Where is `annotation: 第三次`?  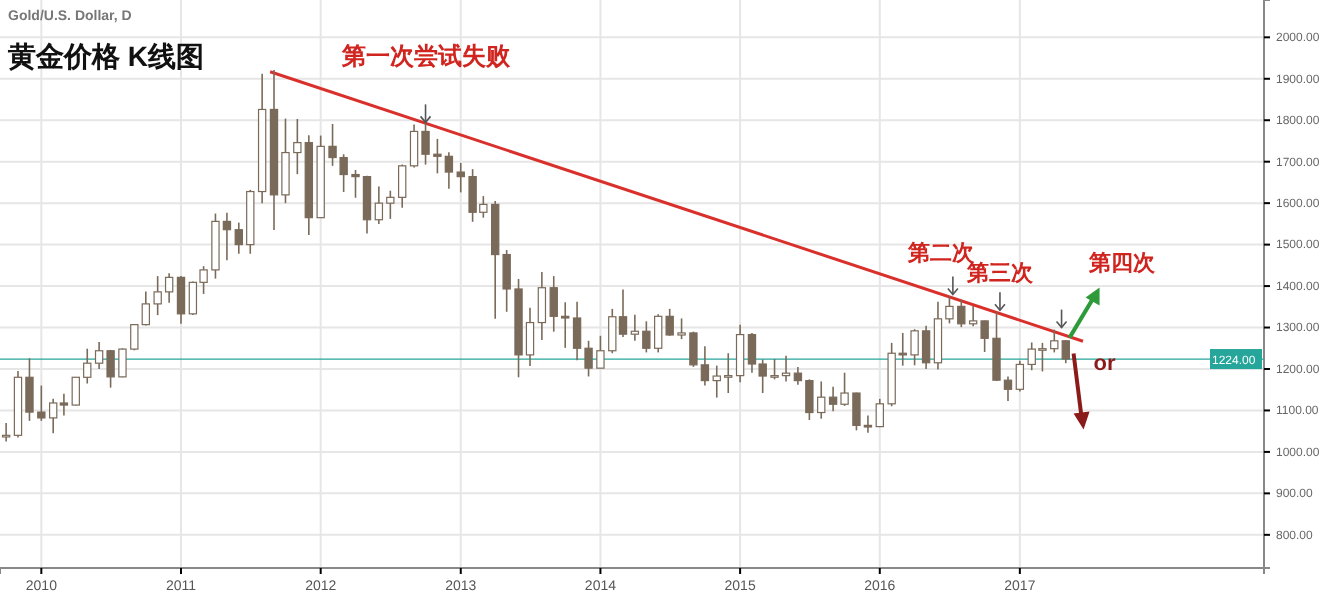
annotation: 第三次 is located at coordinates (999, 273).